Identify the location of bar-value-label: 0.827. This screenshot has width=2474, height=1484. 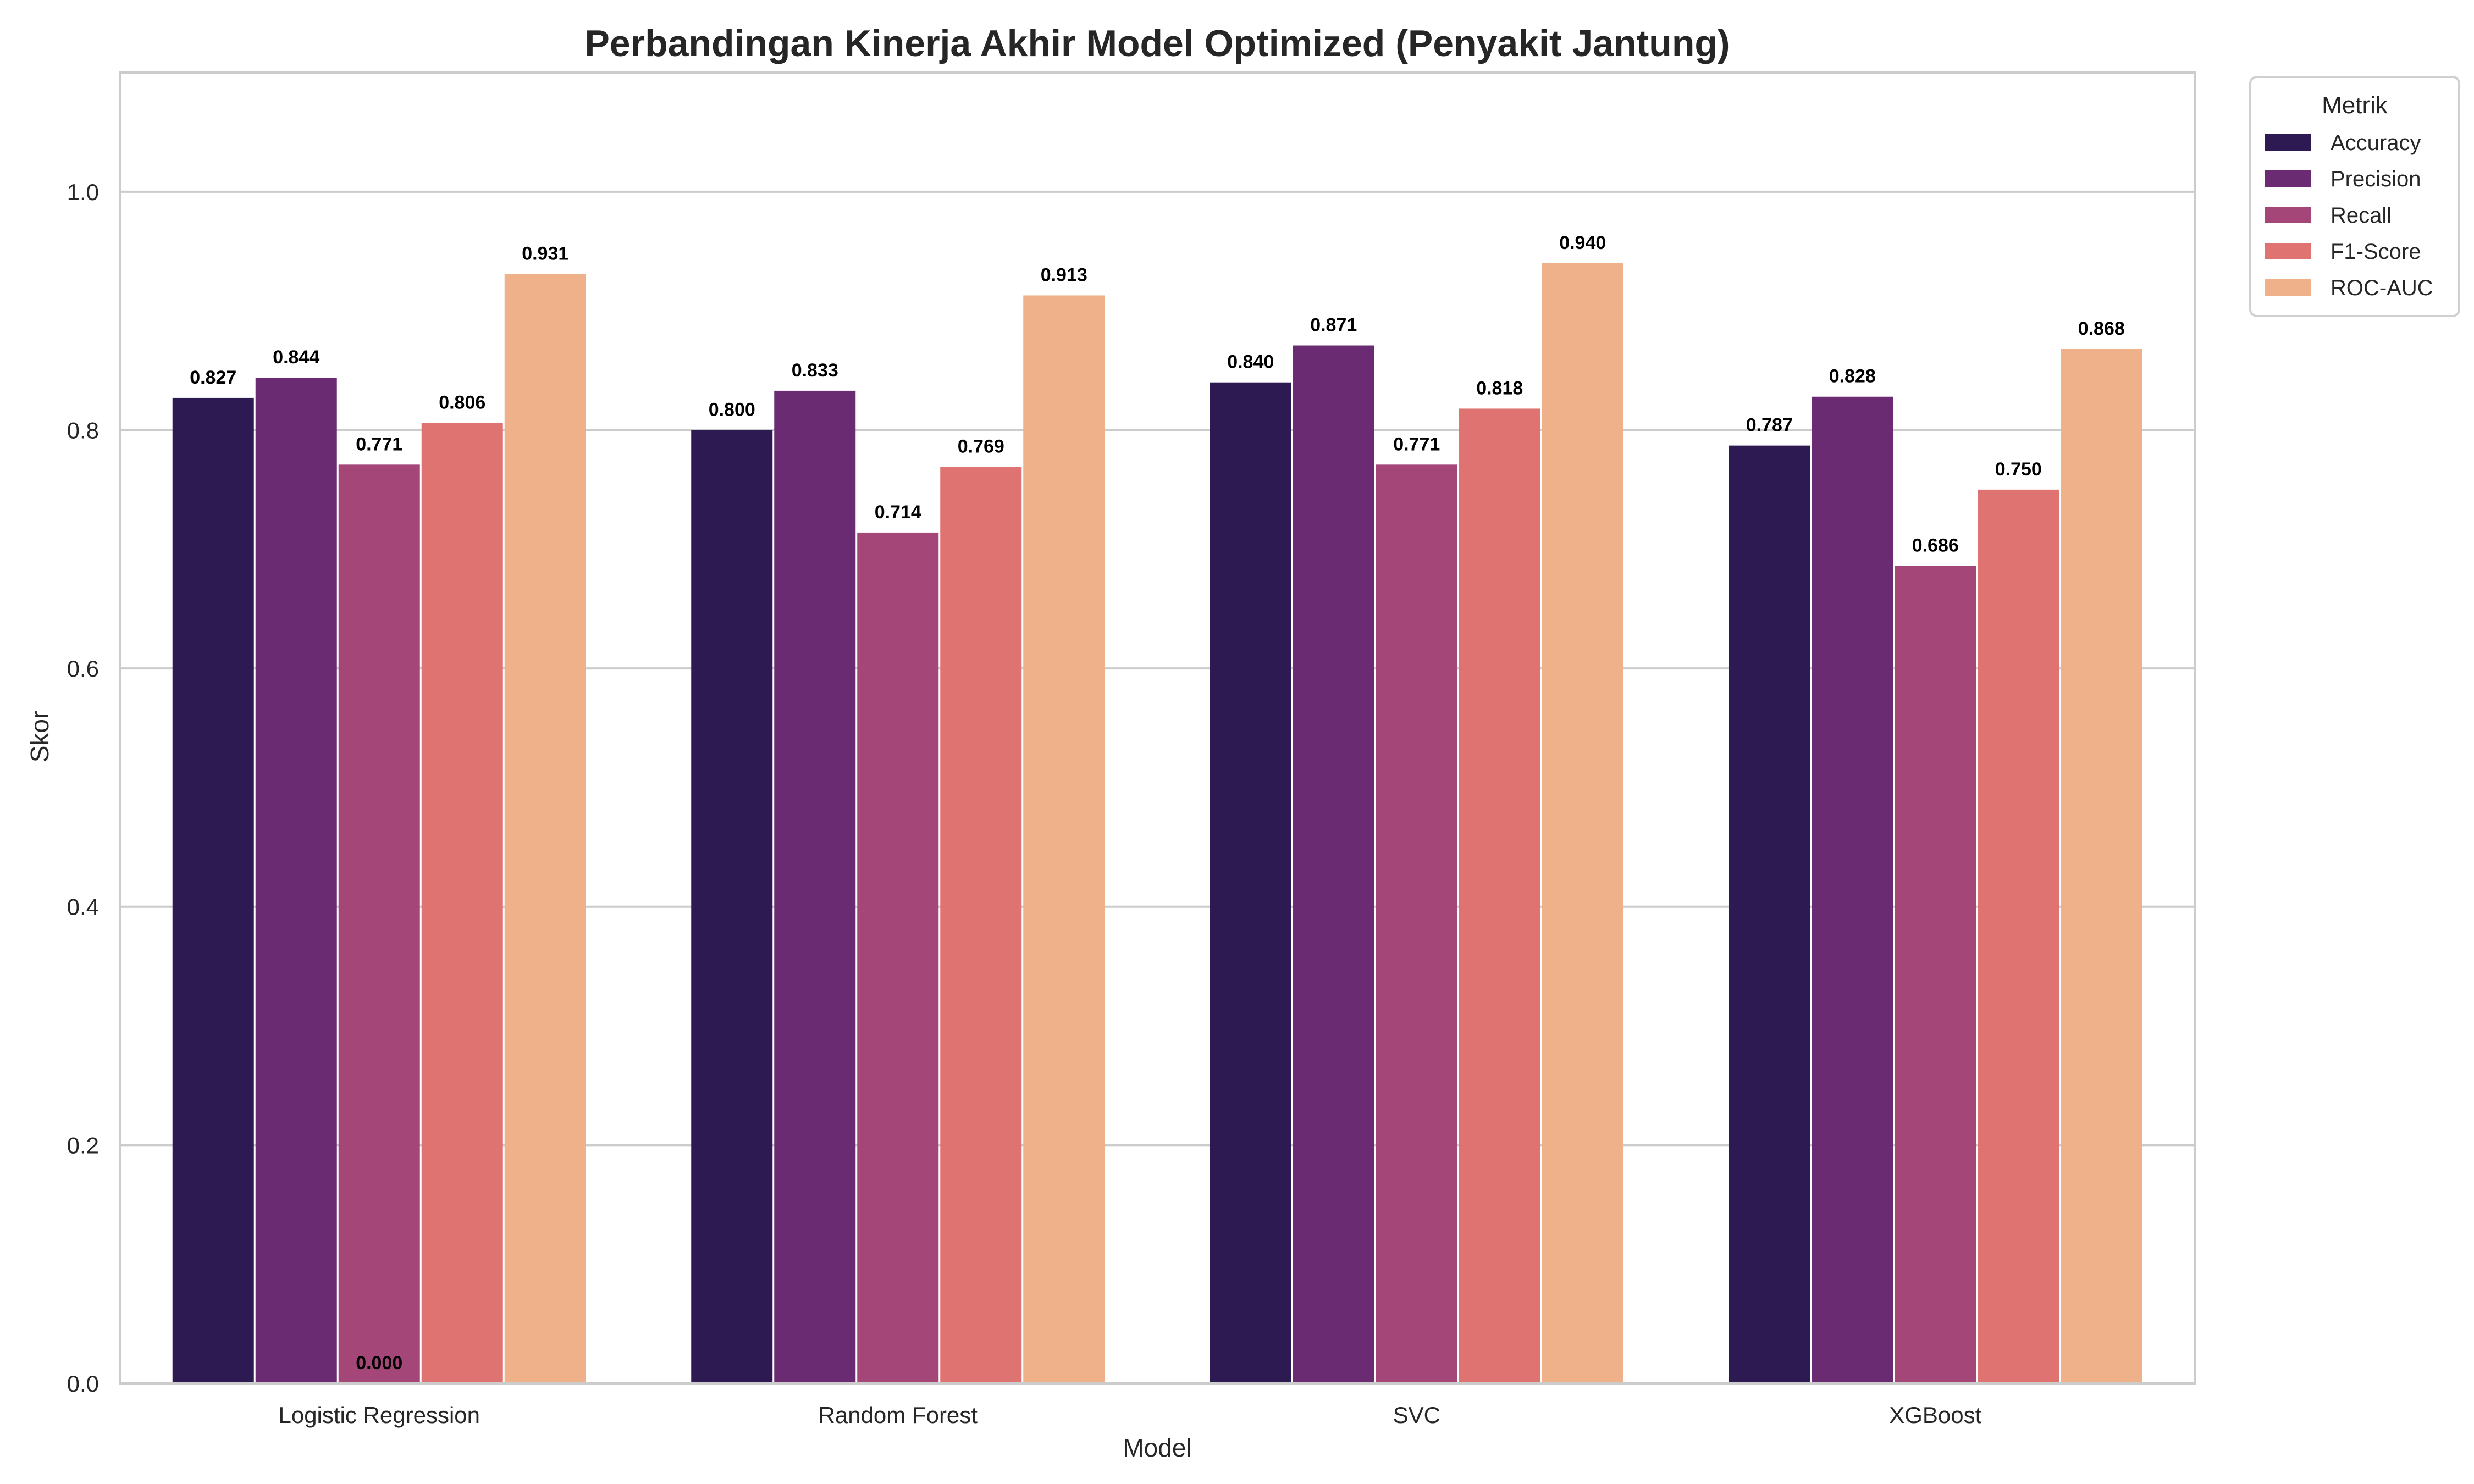
(213, 377).